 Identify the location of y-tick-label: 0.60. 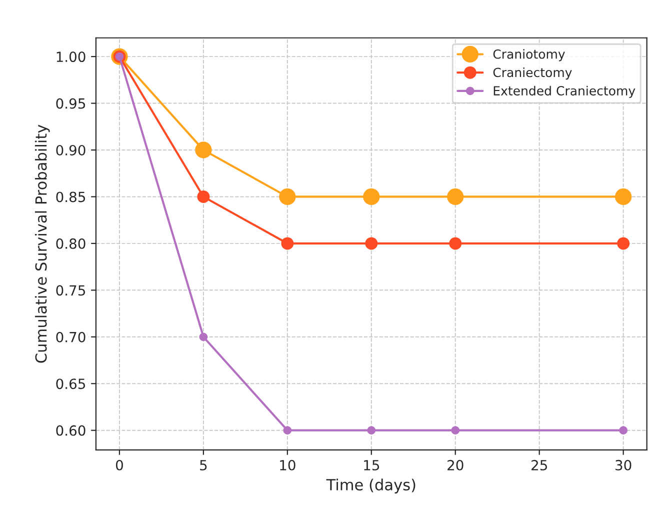
(71, 430).